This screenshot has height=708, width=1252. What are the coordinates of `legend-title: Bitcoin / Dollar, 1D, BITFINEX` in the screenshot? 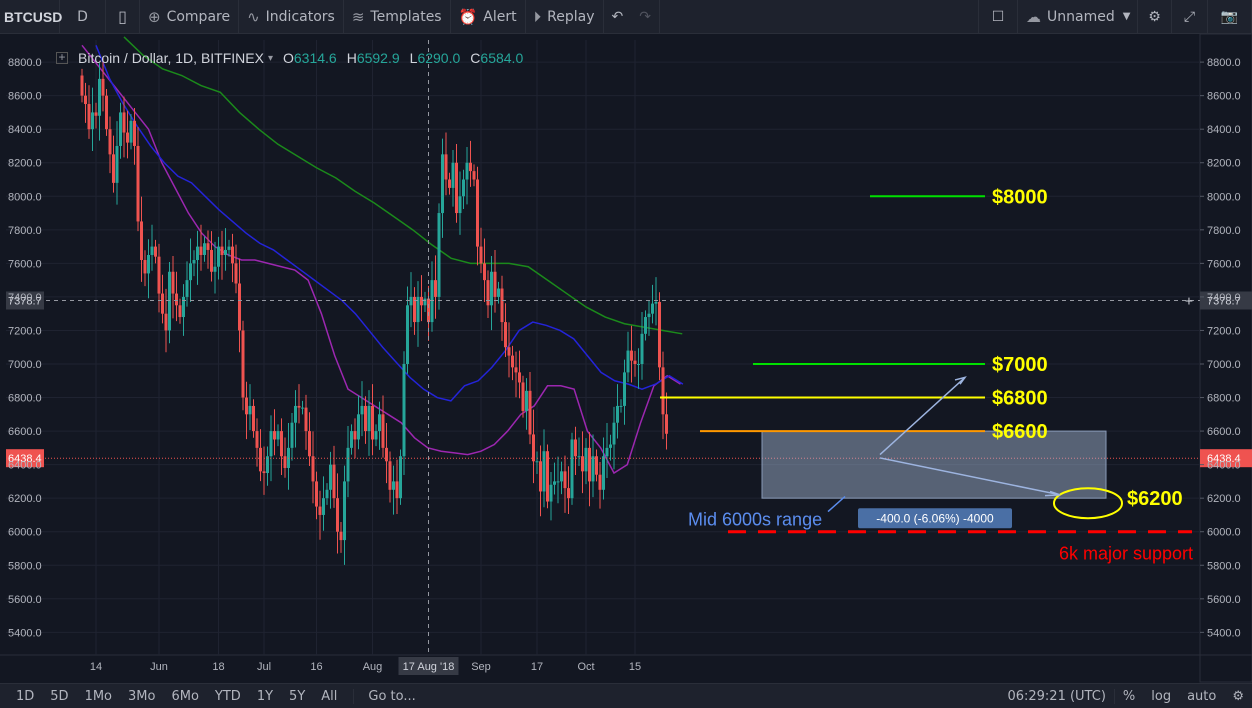 It's located at (171, 58).